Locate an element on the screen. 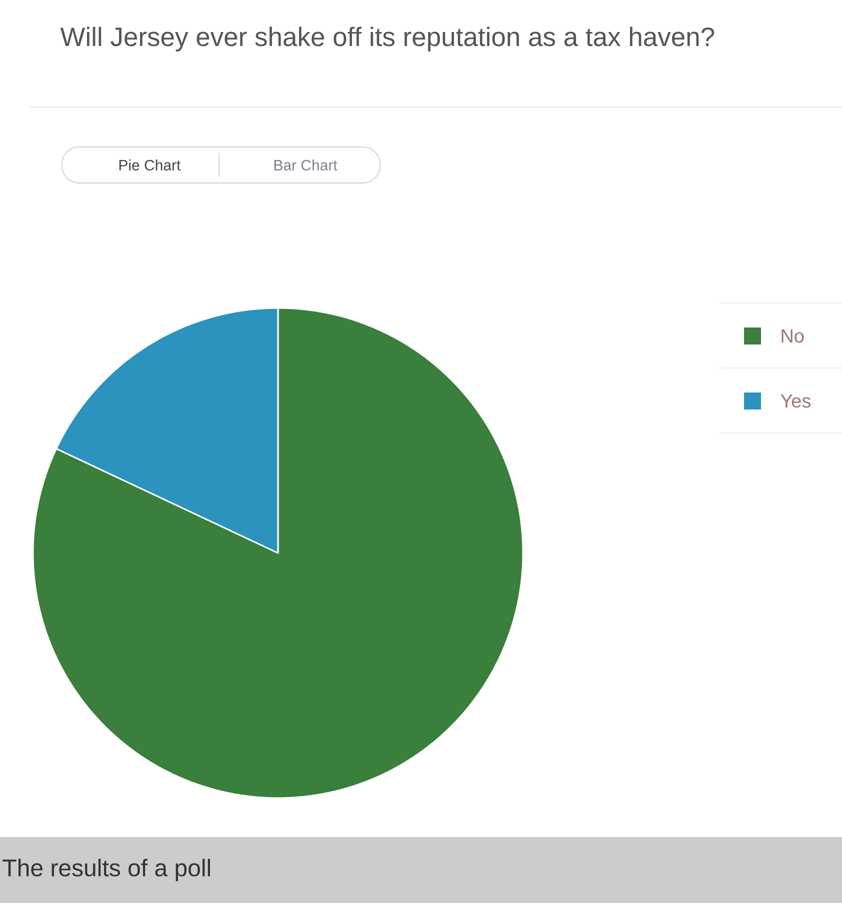  text: The results of a poll is located at coordinates (106, 870).